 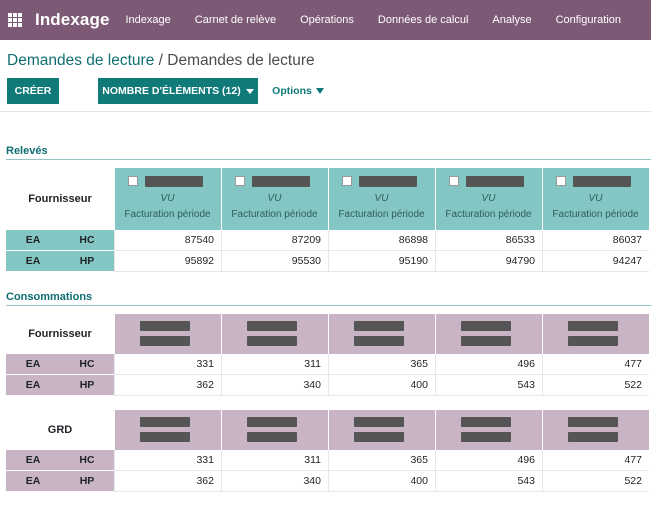 I want to click on section-divider-releves, so click(x=328, y=159).